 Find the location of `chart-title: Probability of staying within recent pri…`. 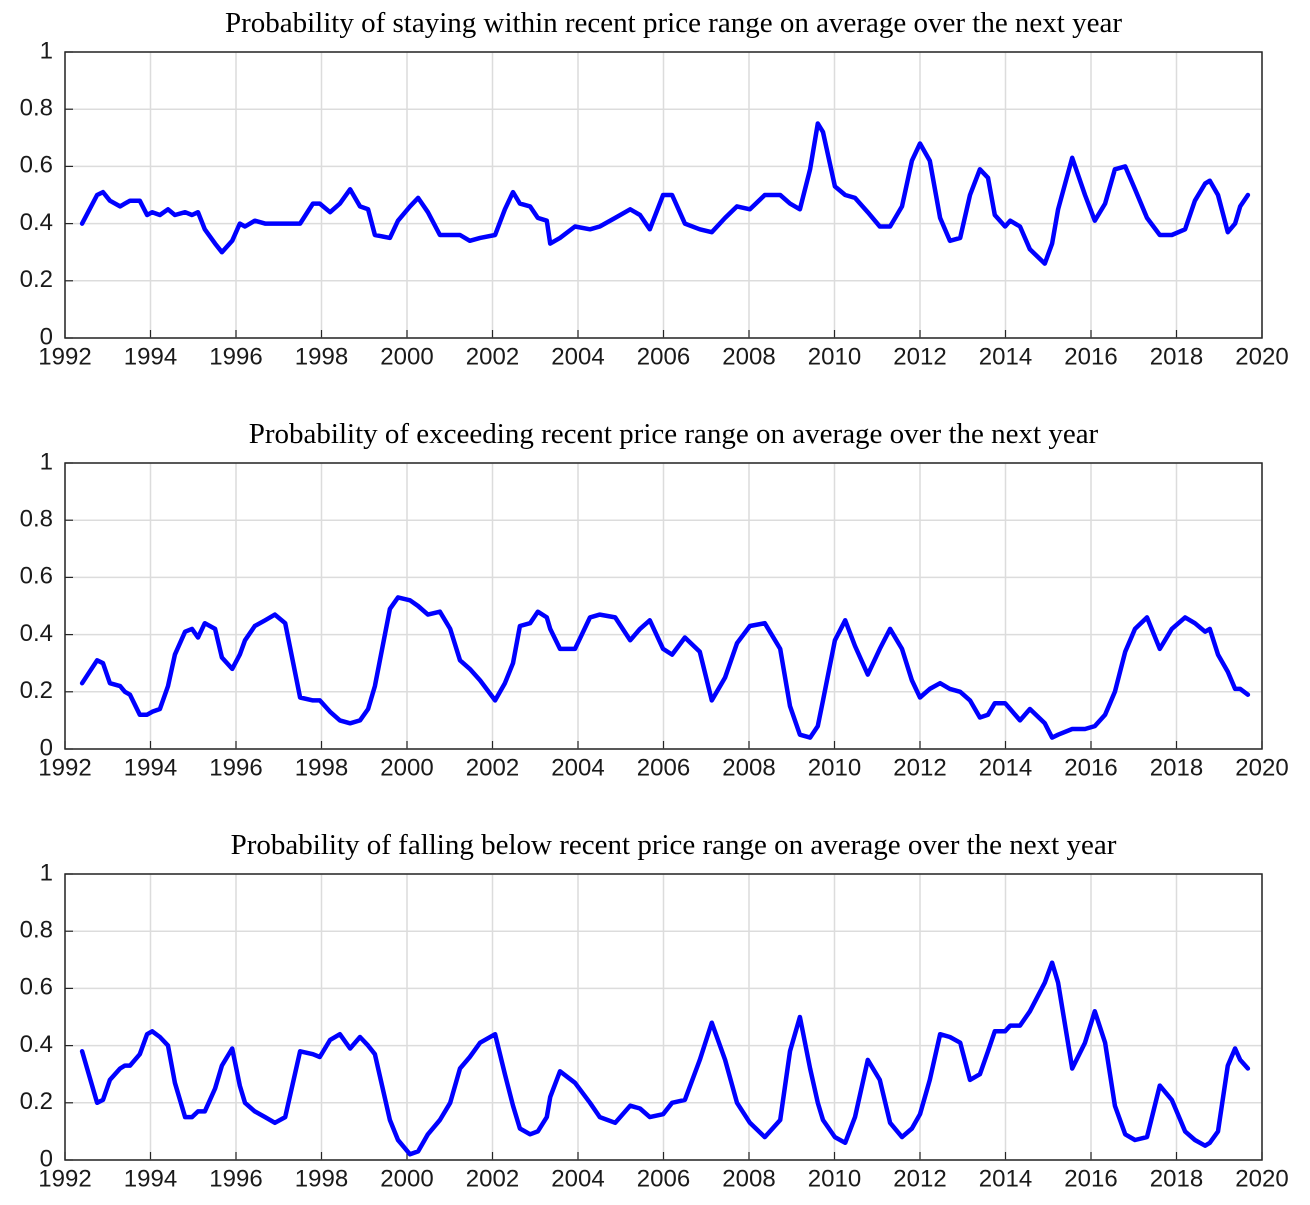

chart-title: Probability of staying within recent pri… is located at coordinates (673, 23).